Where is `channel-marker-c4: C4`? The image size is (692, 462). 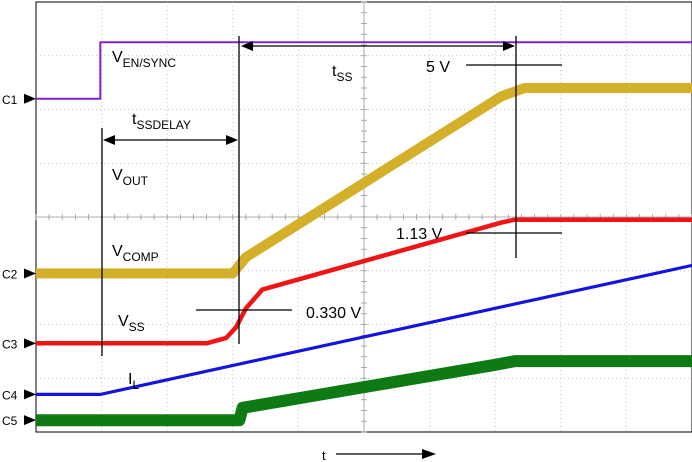
channel-marker-c4: C4 is located at coordinates (10, 395).